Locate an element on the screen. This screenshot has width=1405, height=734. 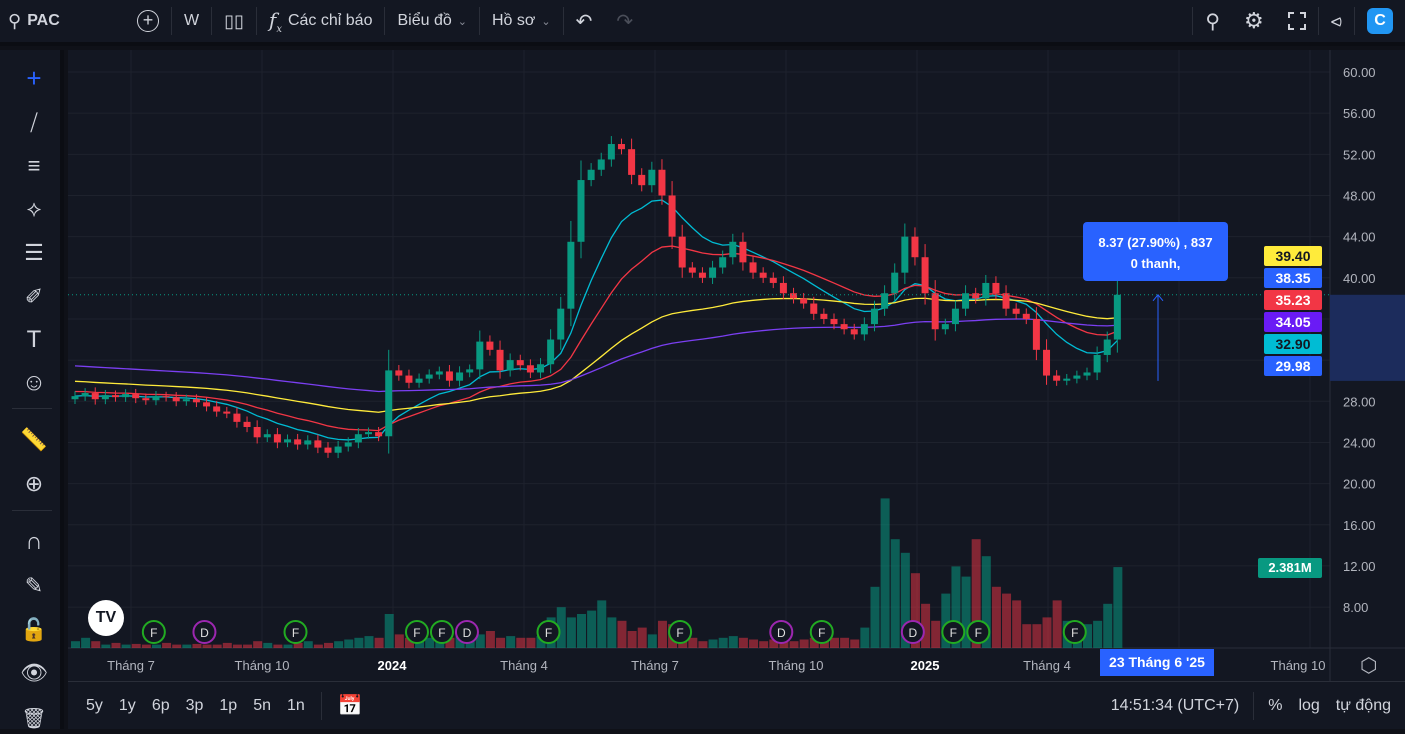
fullscreen-button is located at coordinates (1297, 21).